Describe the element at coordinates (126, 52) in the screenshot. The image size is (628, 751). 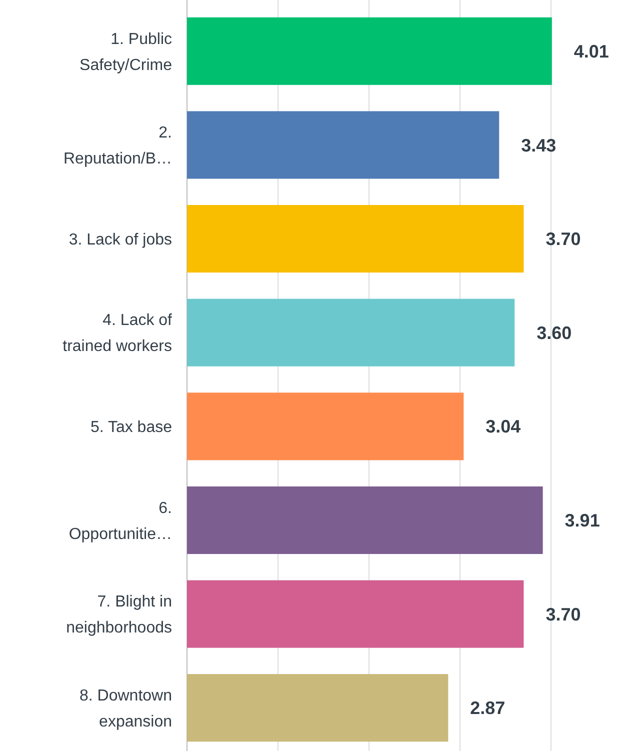
I see `y-tick-label: 1. Public Safety/Crime` at that location.